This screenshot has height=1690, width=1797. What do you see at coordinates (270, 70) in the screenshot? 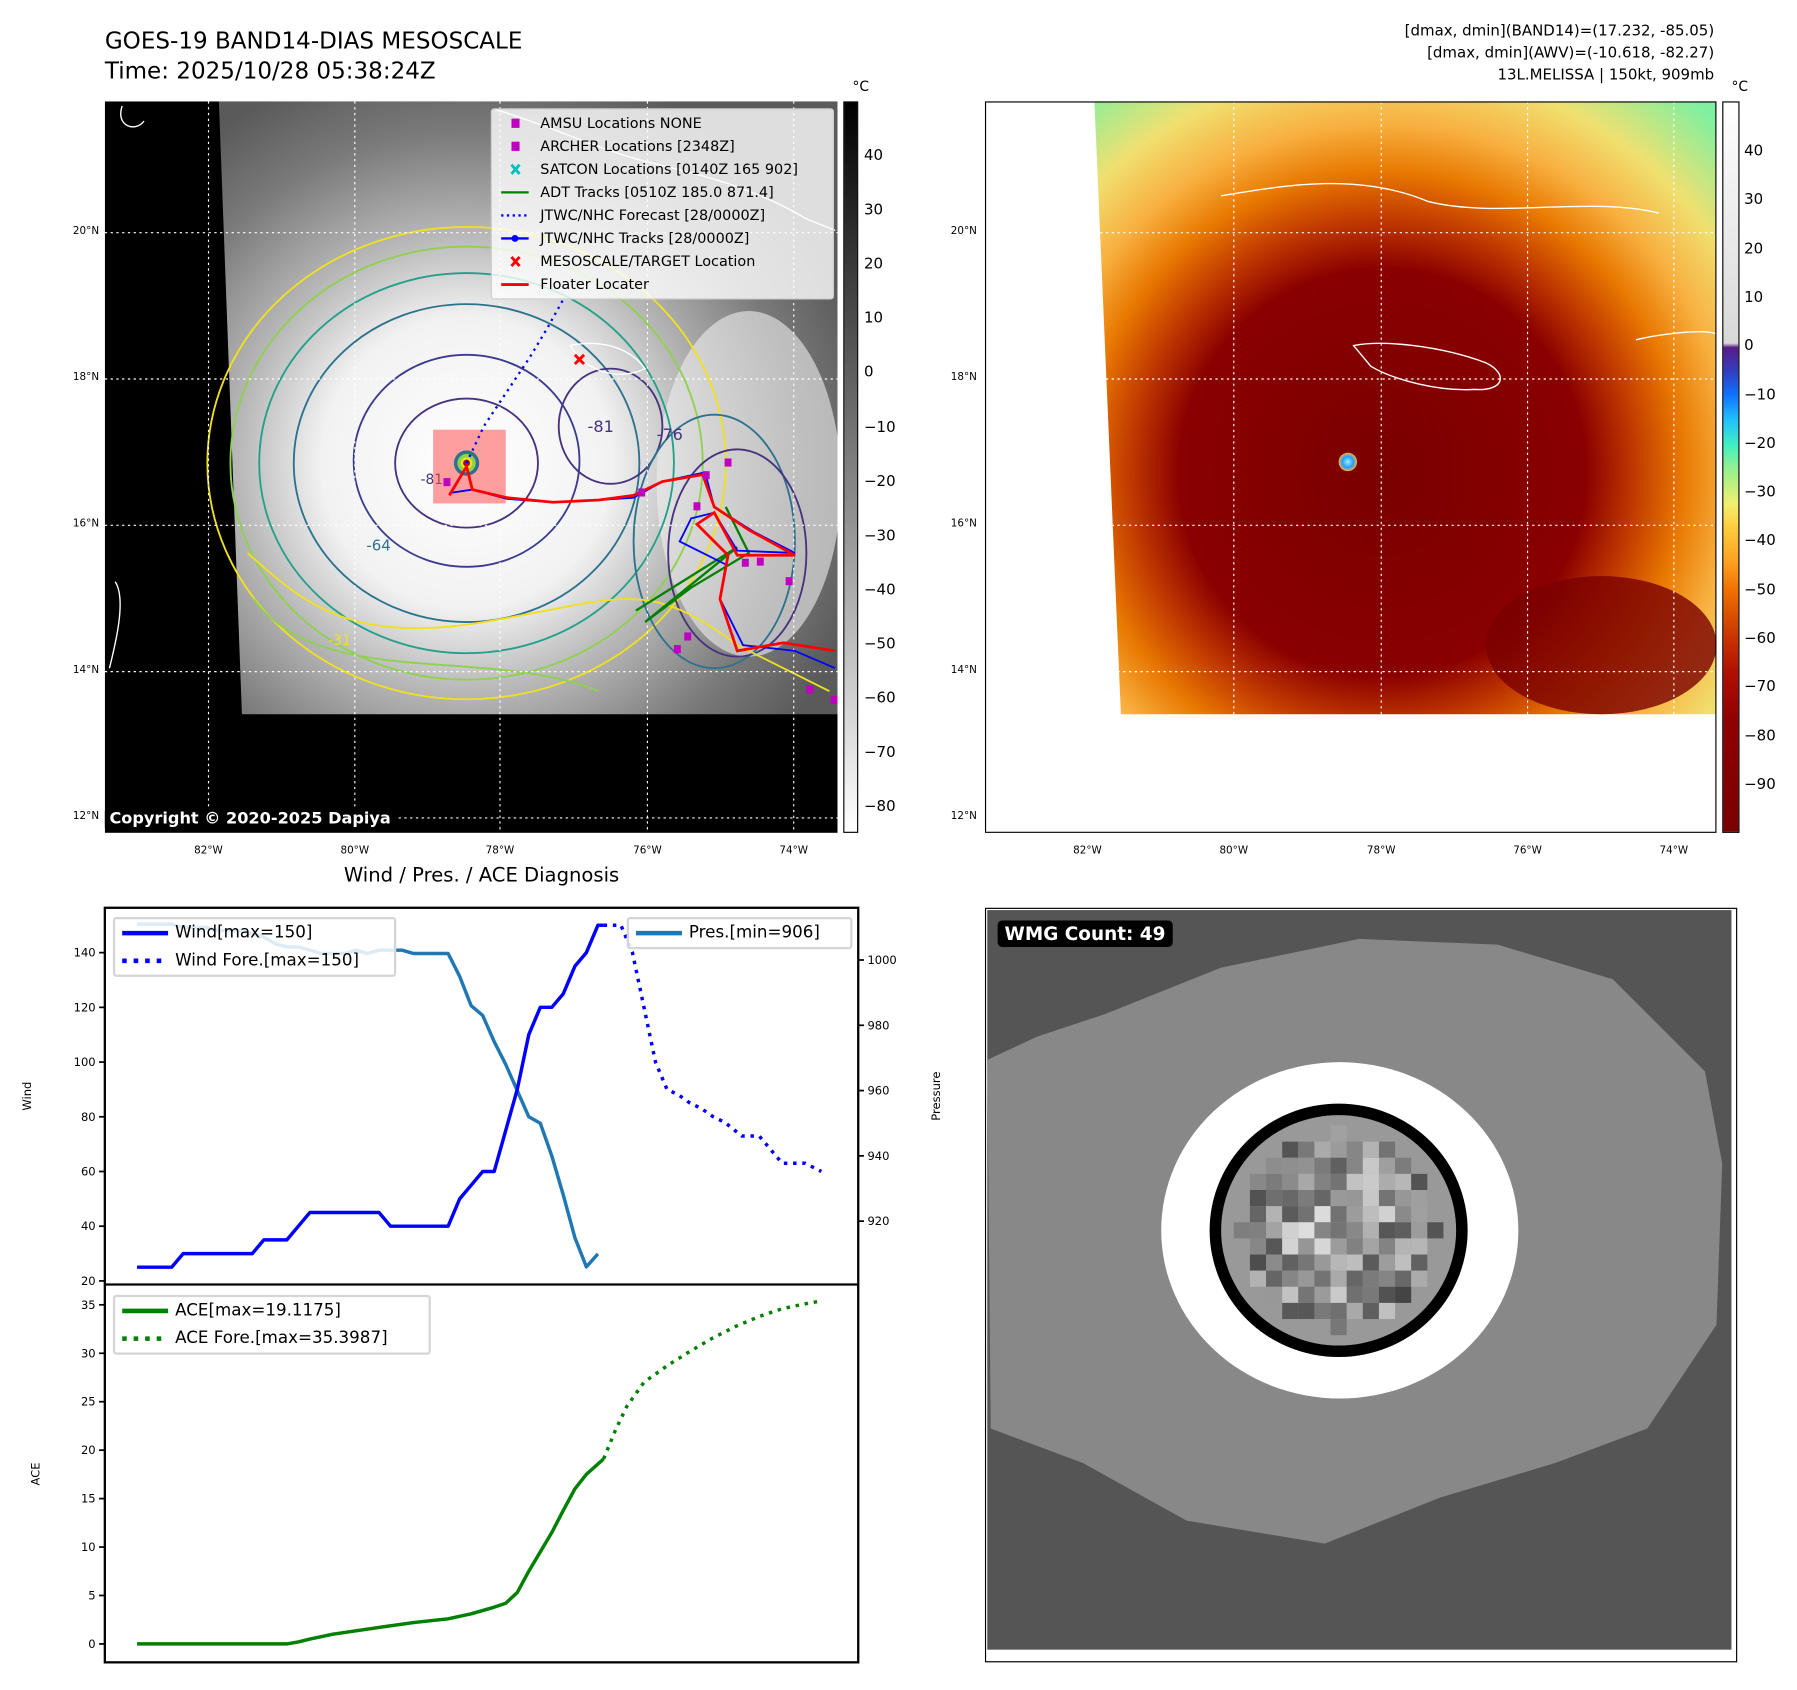
I see `figure-time: Time: 2025/10/28 05:38:24Z` at bounding box center [270, 70].